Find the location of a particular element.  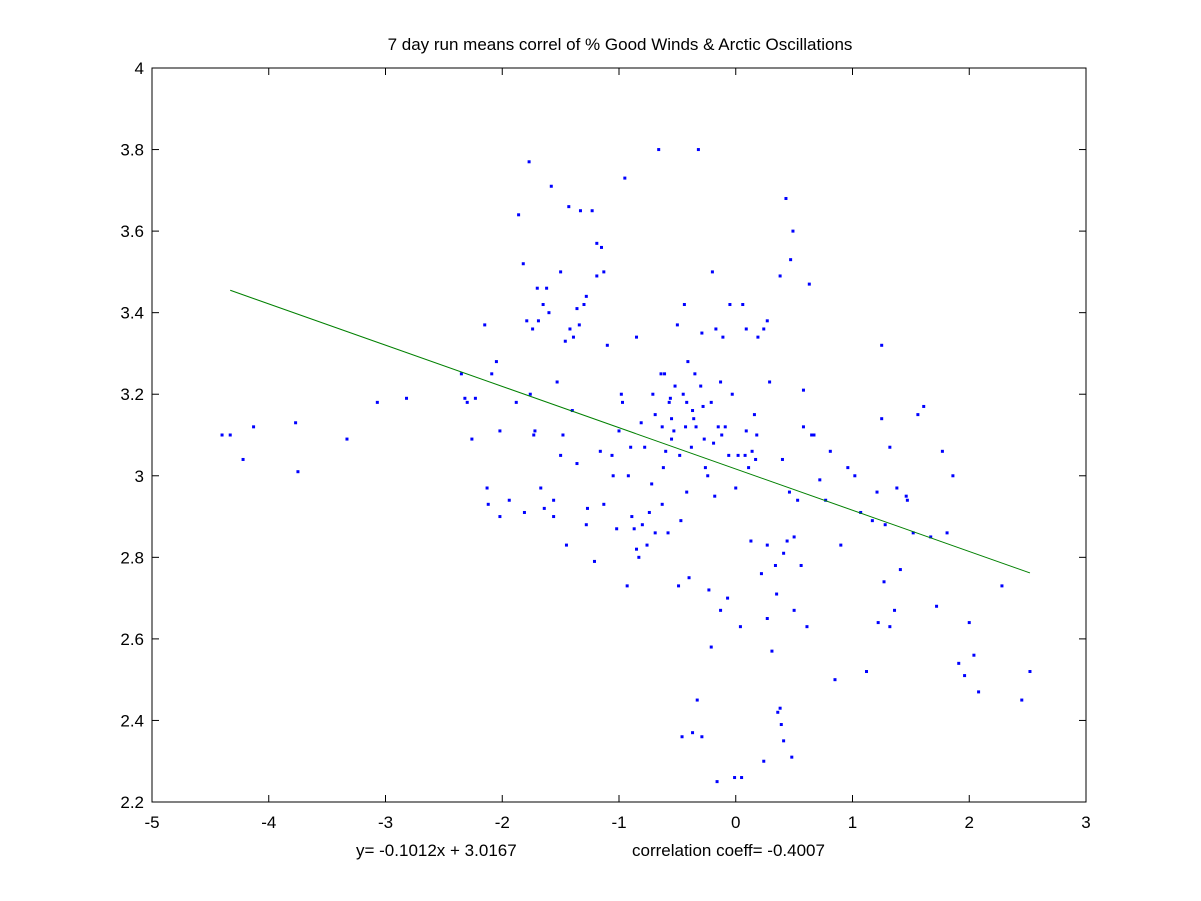

y-tick-label: 2.4 is located at coordinates (132, 720).